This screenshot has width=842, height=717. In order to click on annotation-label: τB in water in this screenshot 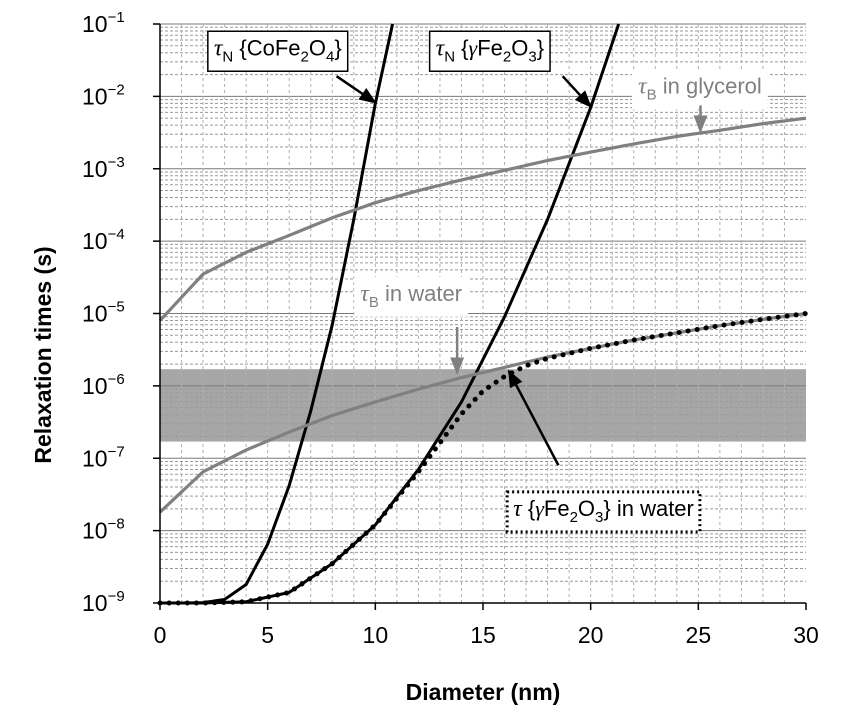, I will do `click(411, 296)`.